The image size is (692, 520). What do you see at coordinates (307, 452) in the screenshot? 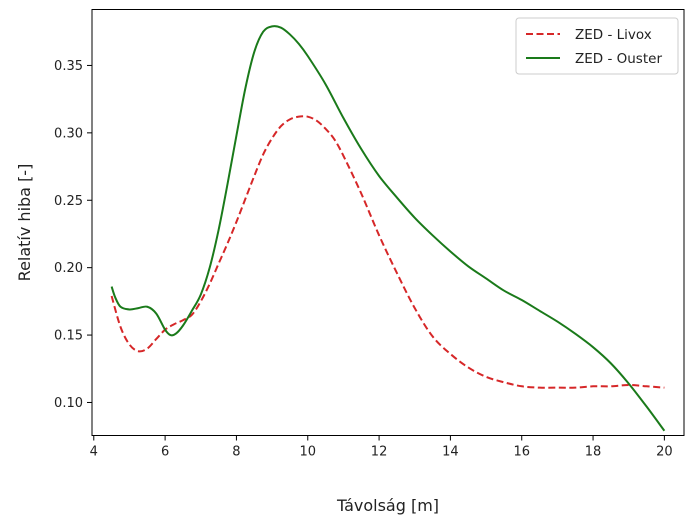
I see `x-tick-label: 10` at bounding box center [307, 452].